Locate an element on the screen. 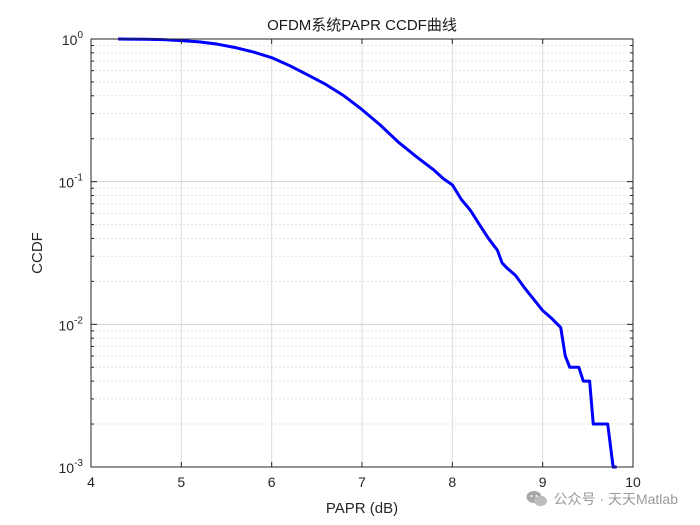 Image resolution: width=700 pixels, height=525 pixels. y-tick-label: 10⁻² is located at coordinates (71, 324).